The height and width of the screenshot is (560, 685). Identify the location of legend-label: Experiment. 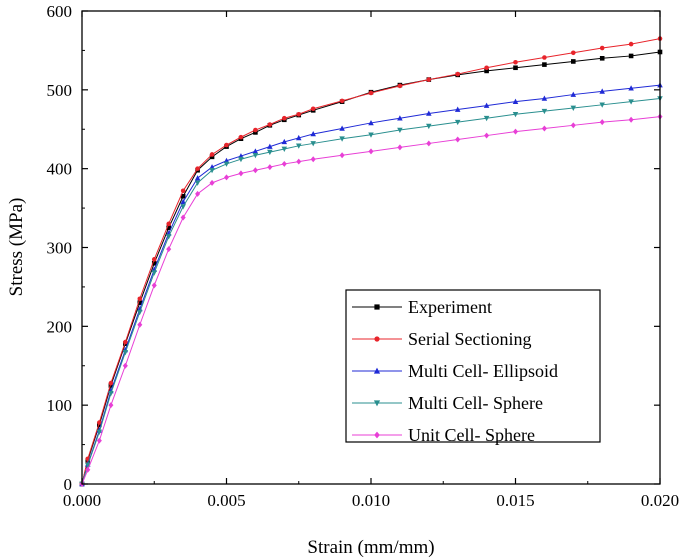
(450, 307).